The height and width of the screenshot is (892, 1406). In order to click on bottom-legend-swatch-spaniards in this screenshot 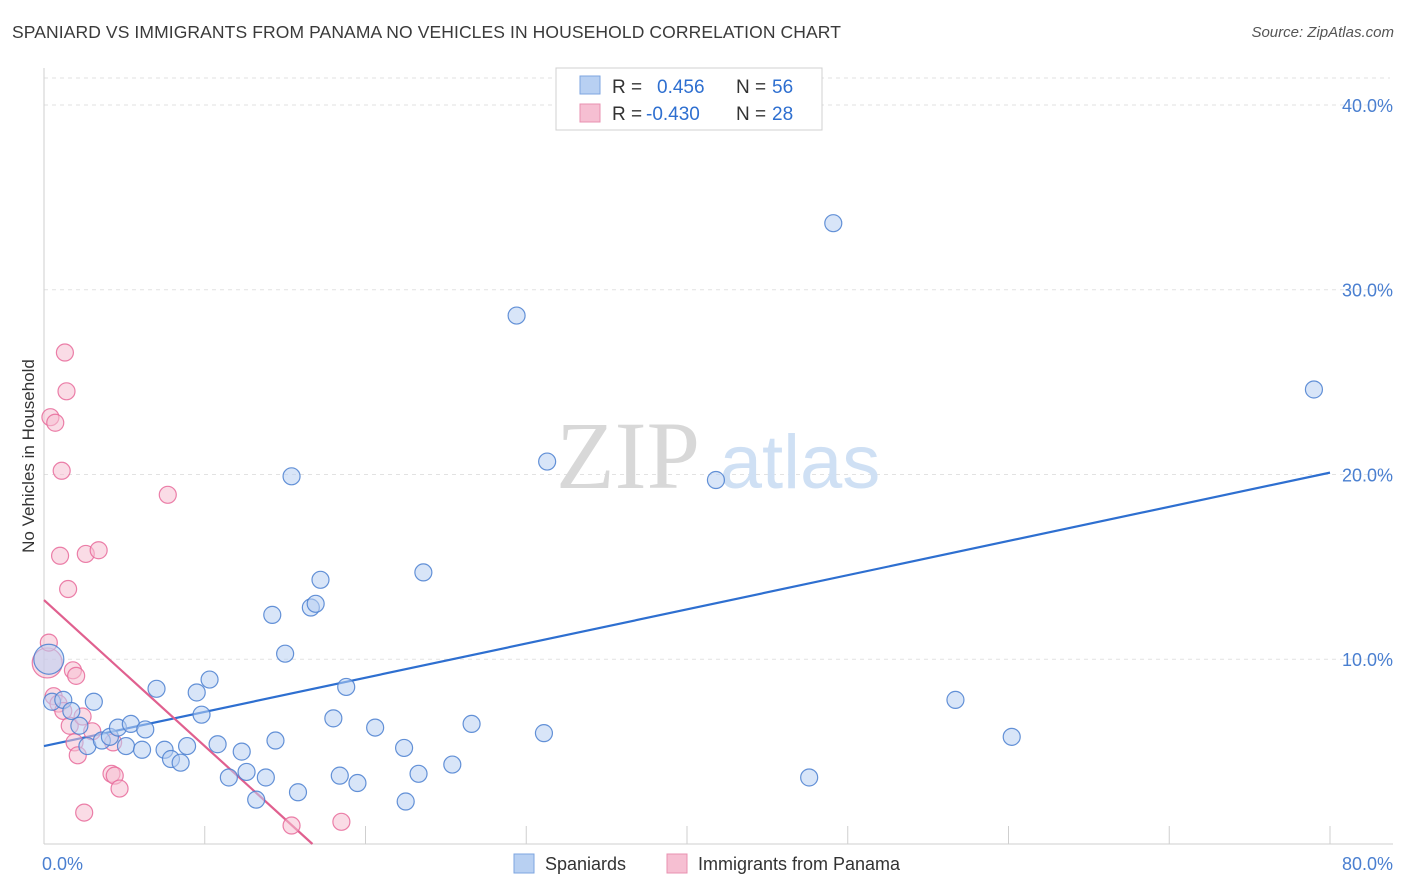, I will do `click(524, 863)`.